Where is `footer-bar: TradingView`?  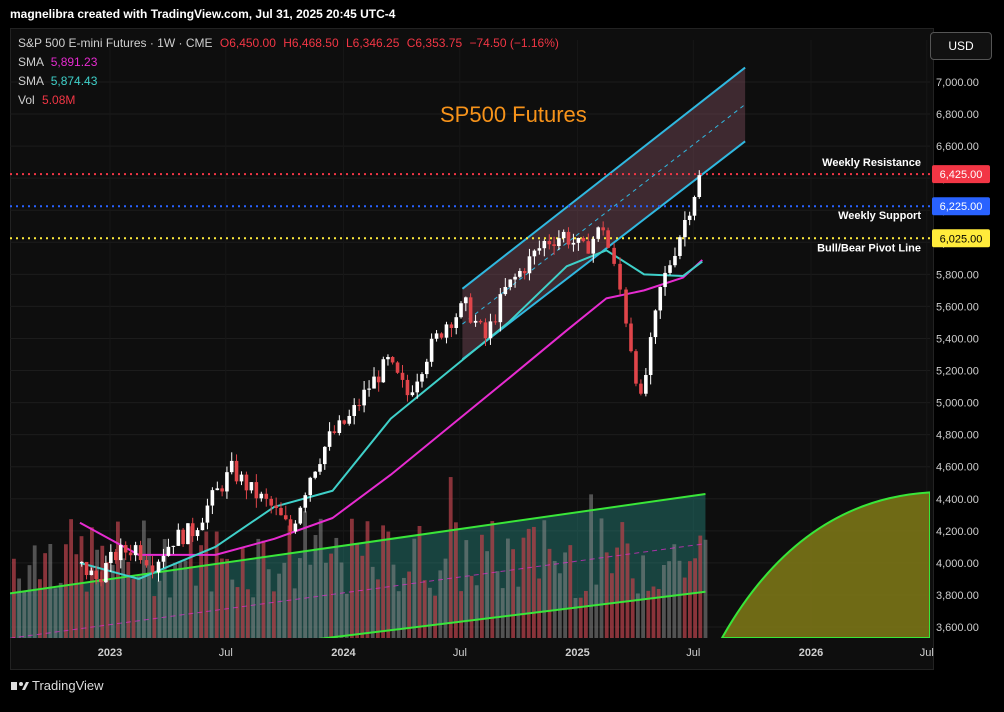
footer-bar: TradingView is located at coordinates (502, 685).